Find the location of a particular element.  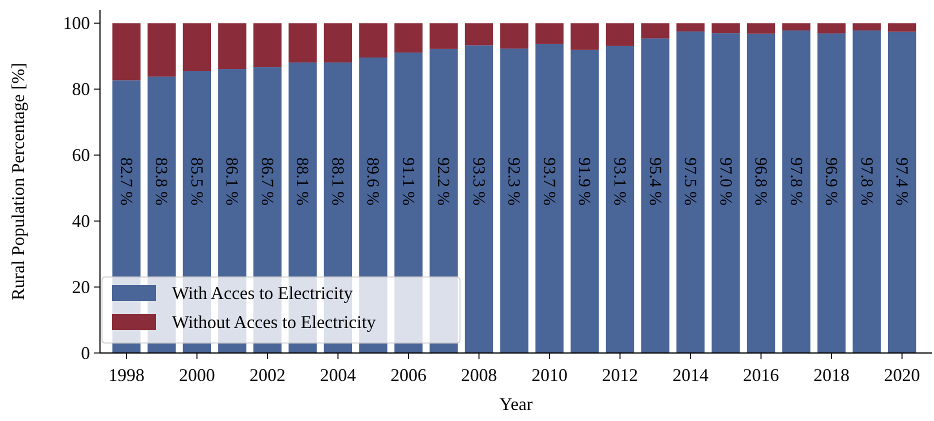

data-label: 82.7 % is located at coordinates (126, 181).